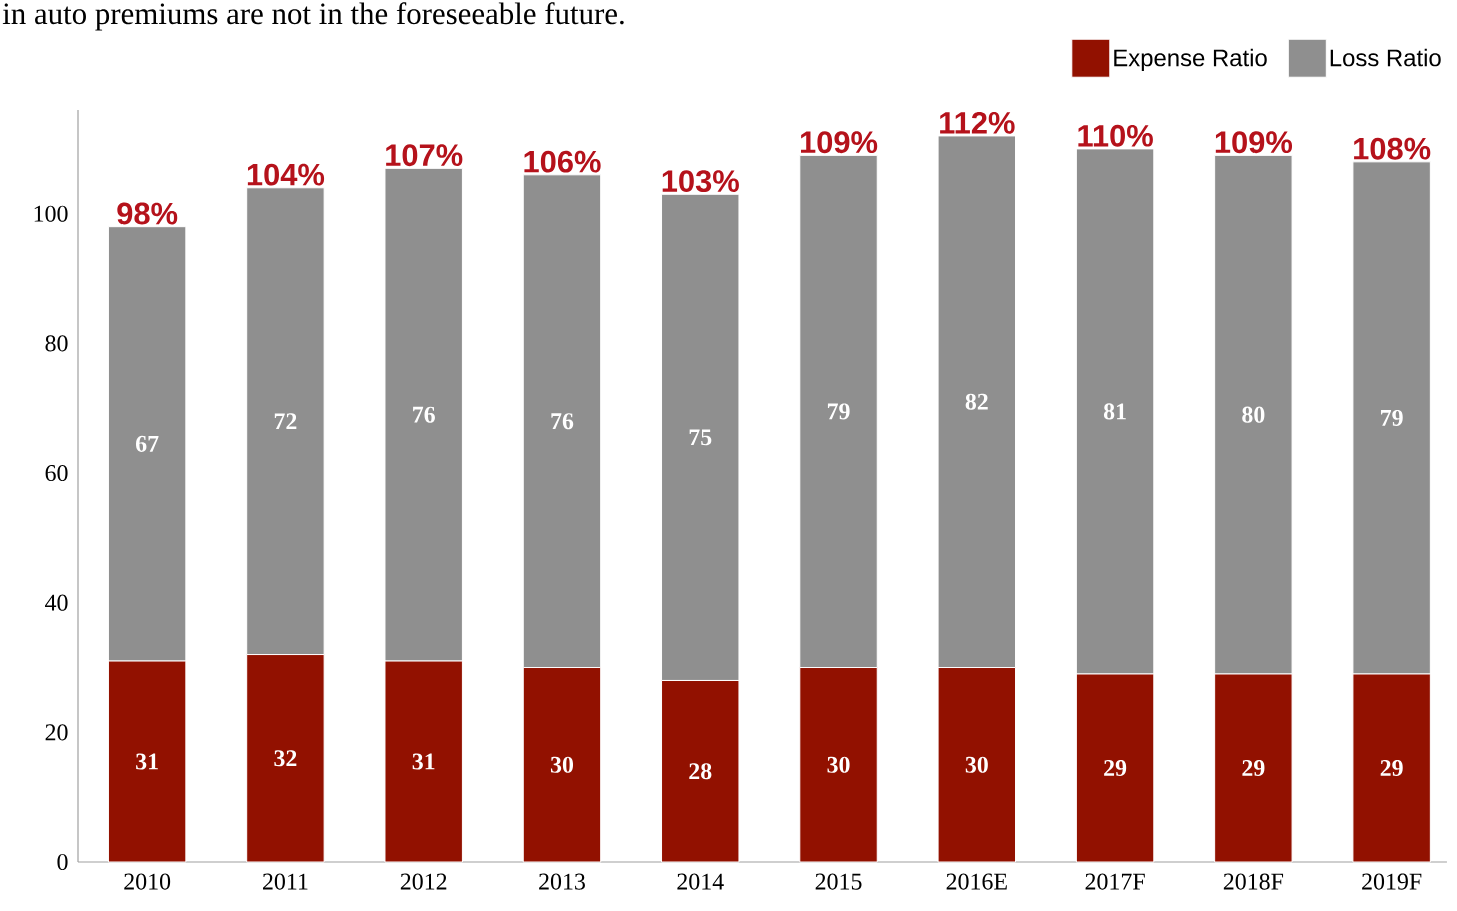 The width and height of the screenshot is (1457, 911). I want to click on data-label: 28, so click(700, 771).